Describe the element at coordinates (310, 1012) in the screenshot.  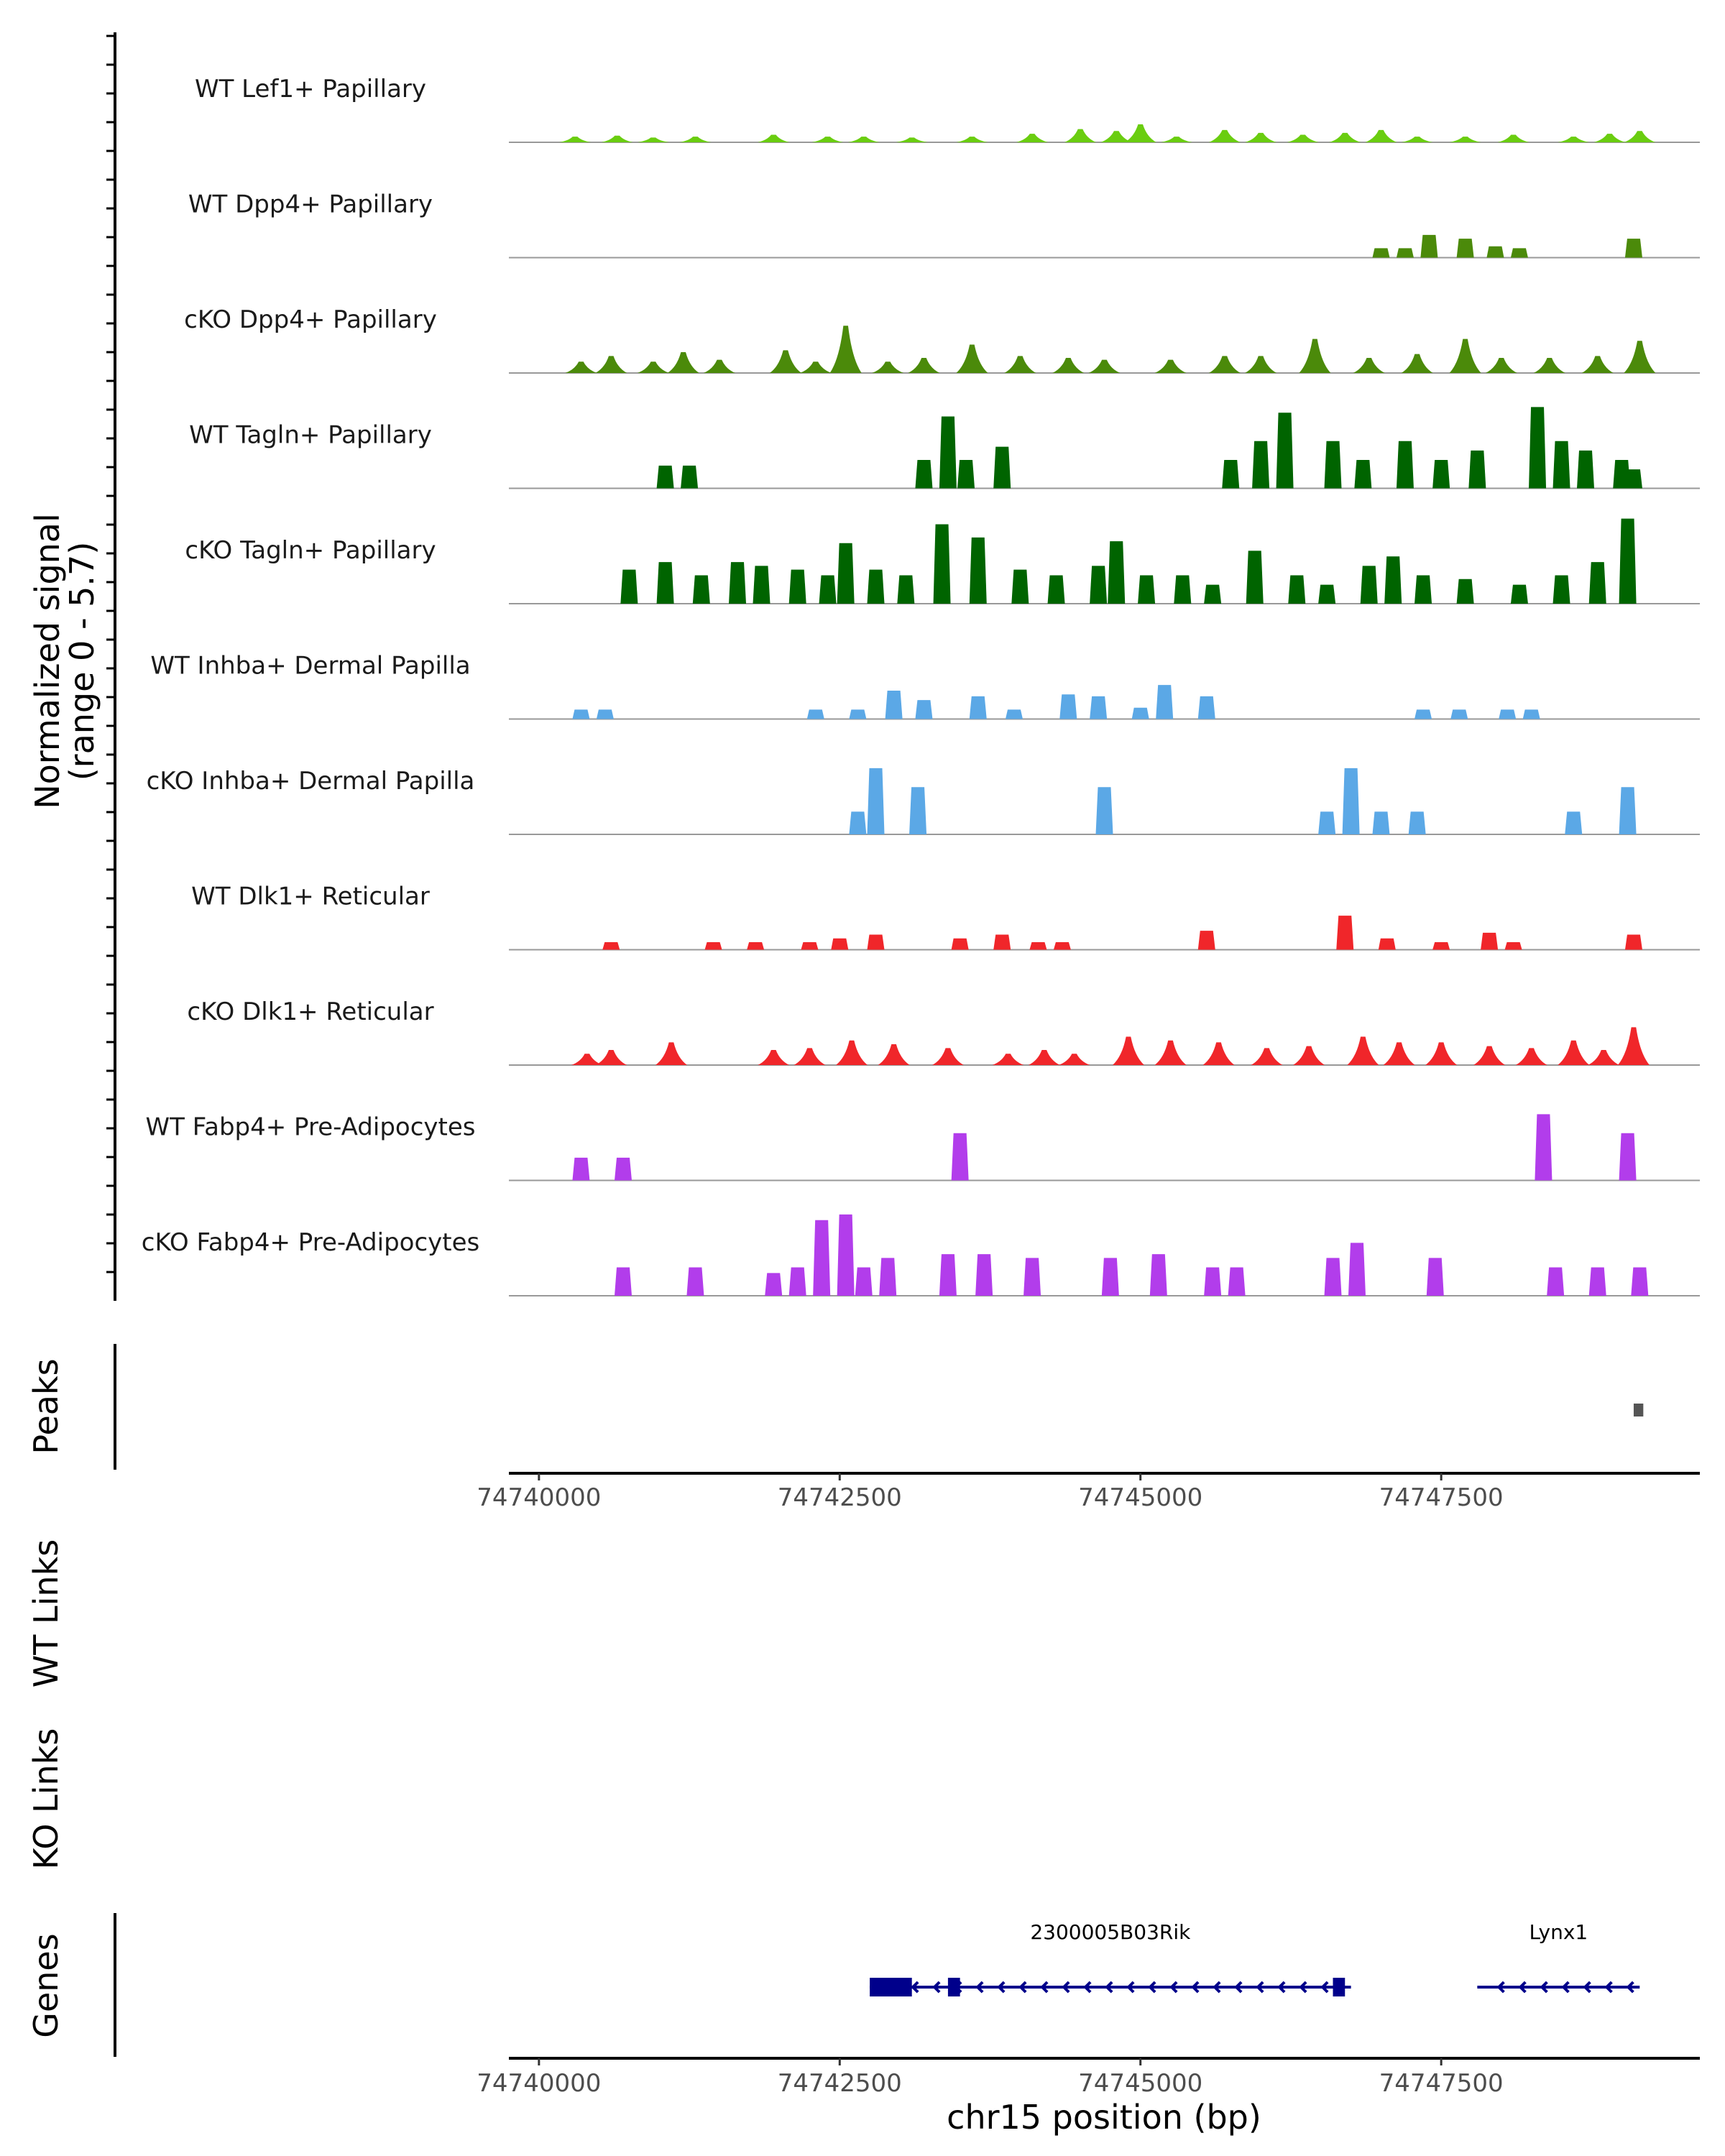
I see `track-label: cKO Dlk1+ Reticular` at that location.